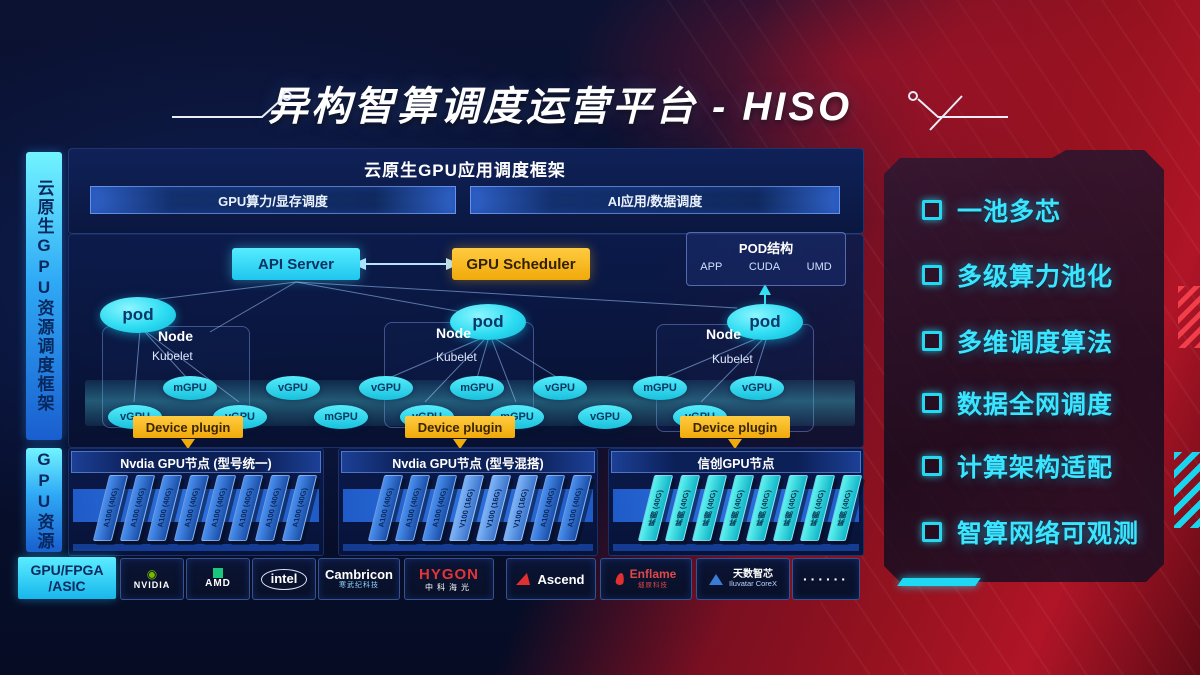 The height and width of the screenshot is (675, 1200). What do you see at coordinates (819, 267) in the screenshot?
I see `pod-layer-umd: UMD` at bounding box center [819, 267].